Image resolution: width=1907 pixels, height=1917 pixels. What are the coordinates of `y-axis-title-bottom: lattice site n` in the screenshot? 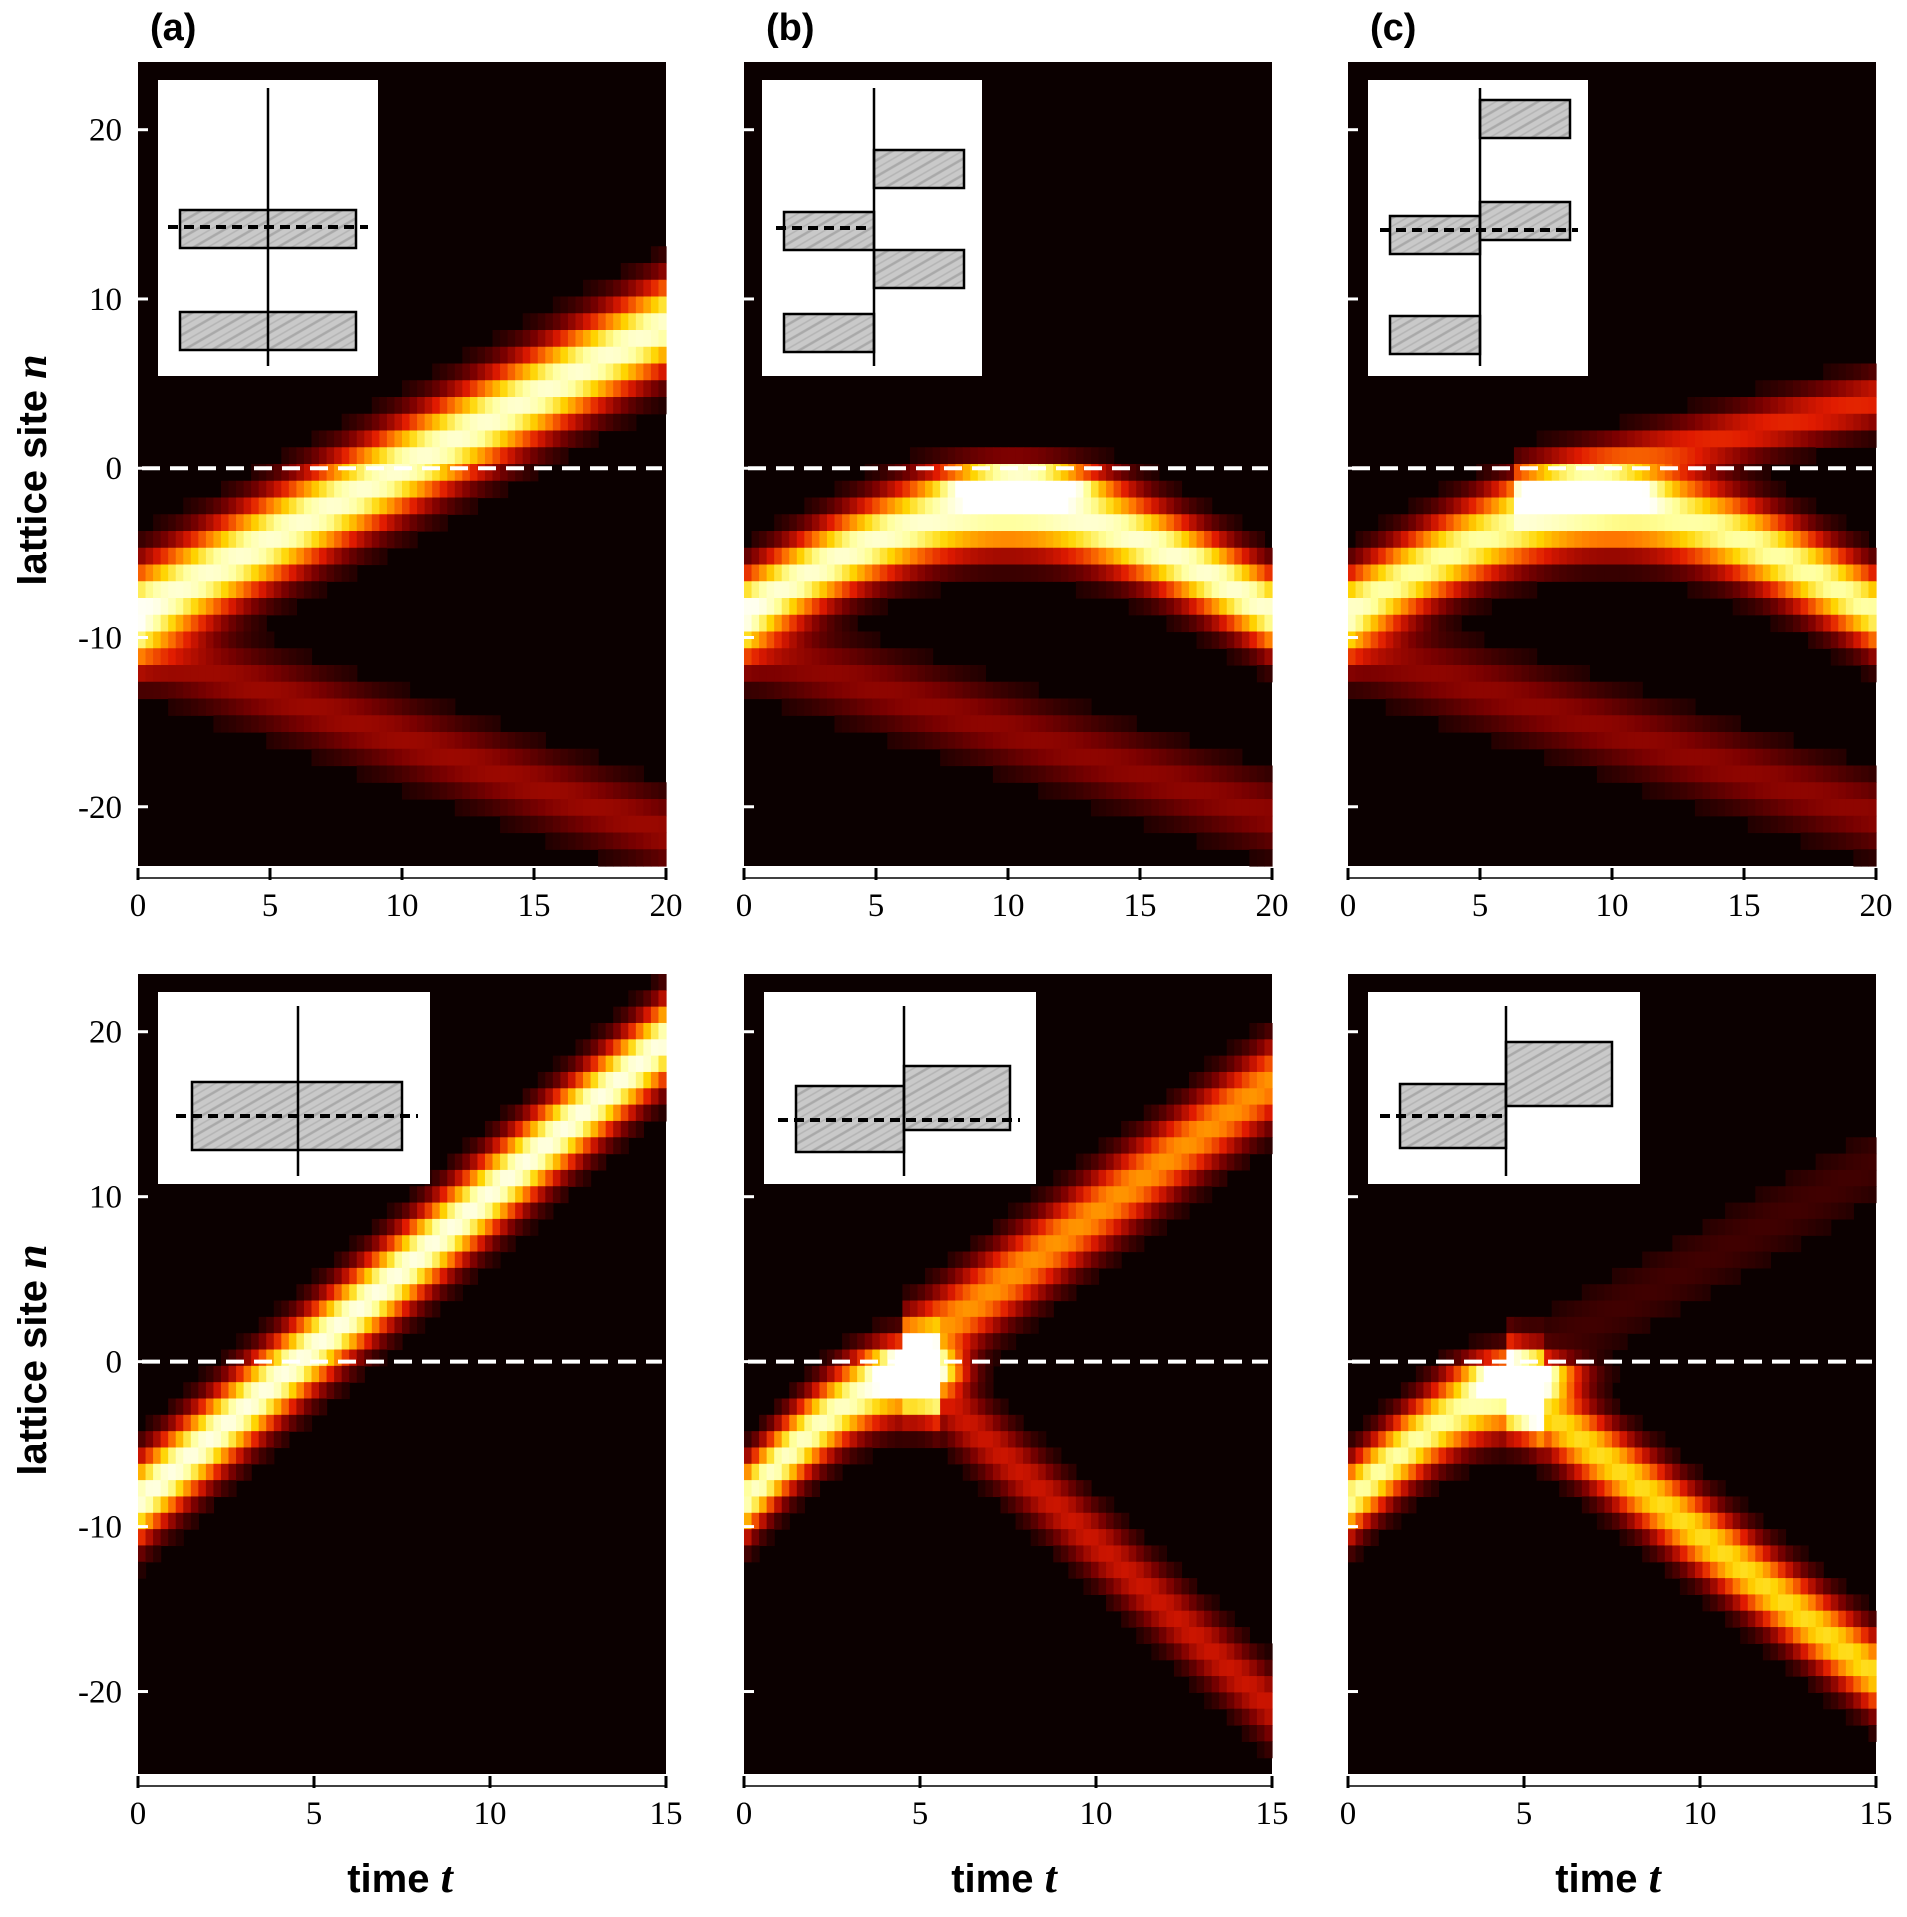 It's located at (31, 1359).